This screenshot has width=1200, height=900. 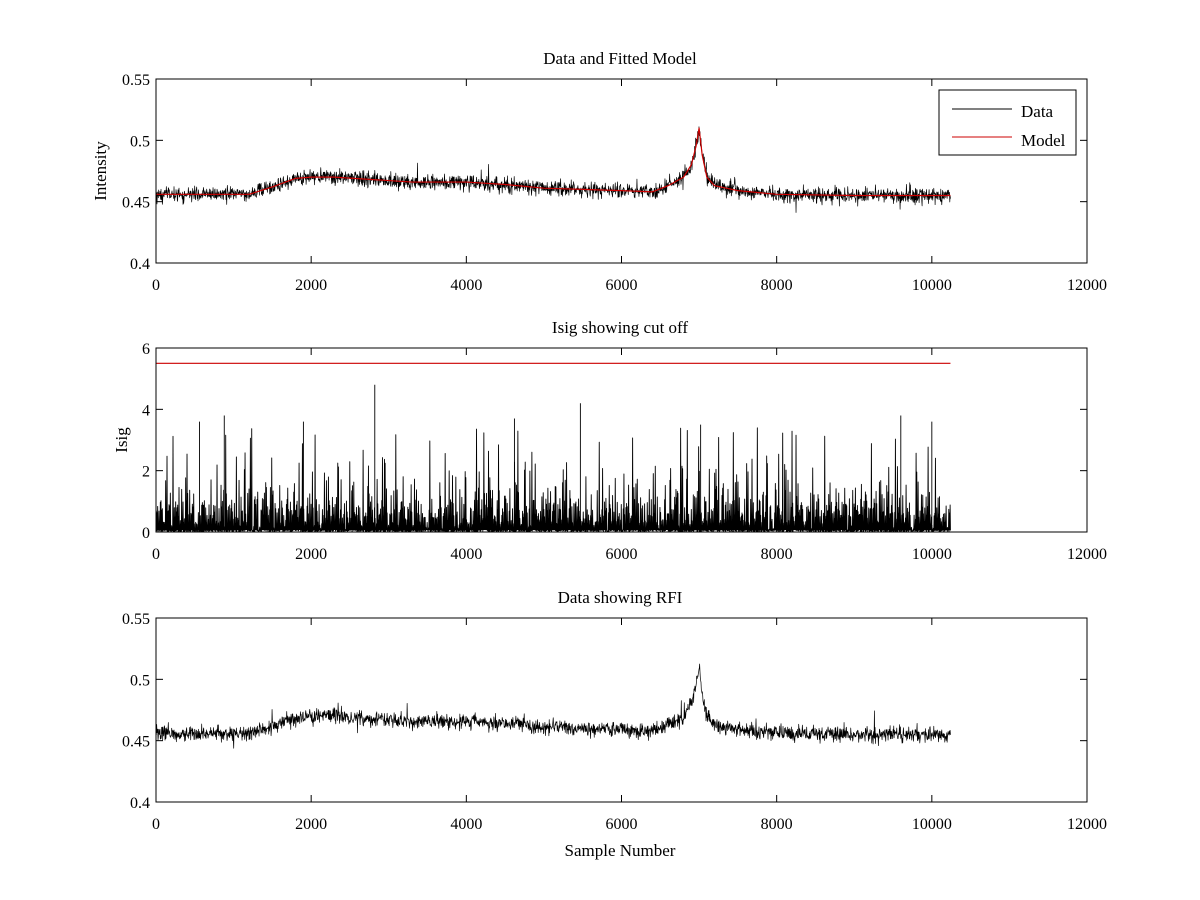 What do you see at coordinates (146, 349) in the screenshot?
I see `y-tick-label: 6` at bounding box center [146, 349].